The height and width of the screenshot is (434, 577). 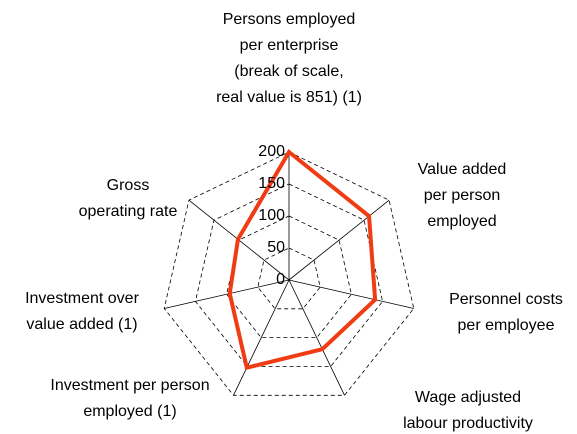 I want to click on axis-label-line: per person, so click(x=462, y=195).